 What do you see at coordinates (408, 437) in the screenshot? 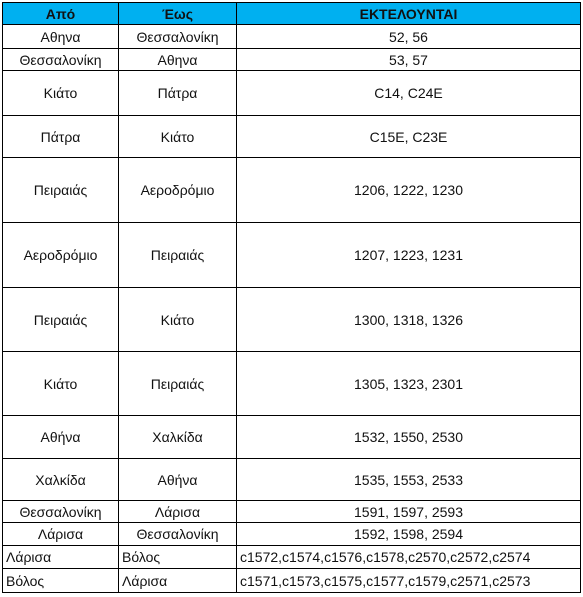
I see `table-cell: 1532, 1550, 2530` at bounding box center [408, 437].